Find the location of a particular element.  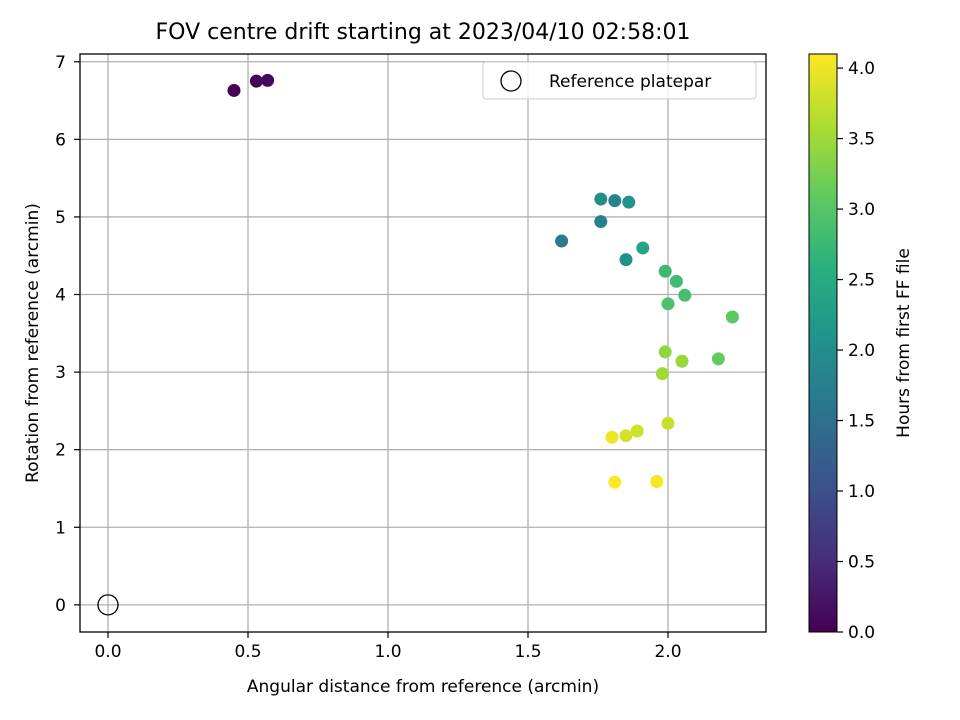

reference-marker-layer is located at coordinates (108, 605).